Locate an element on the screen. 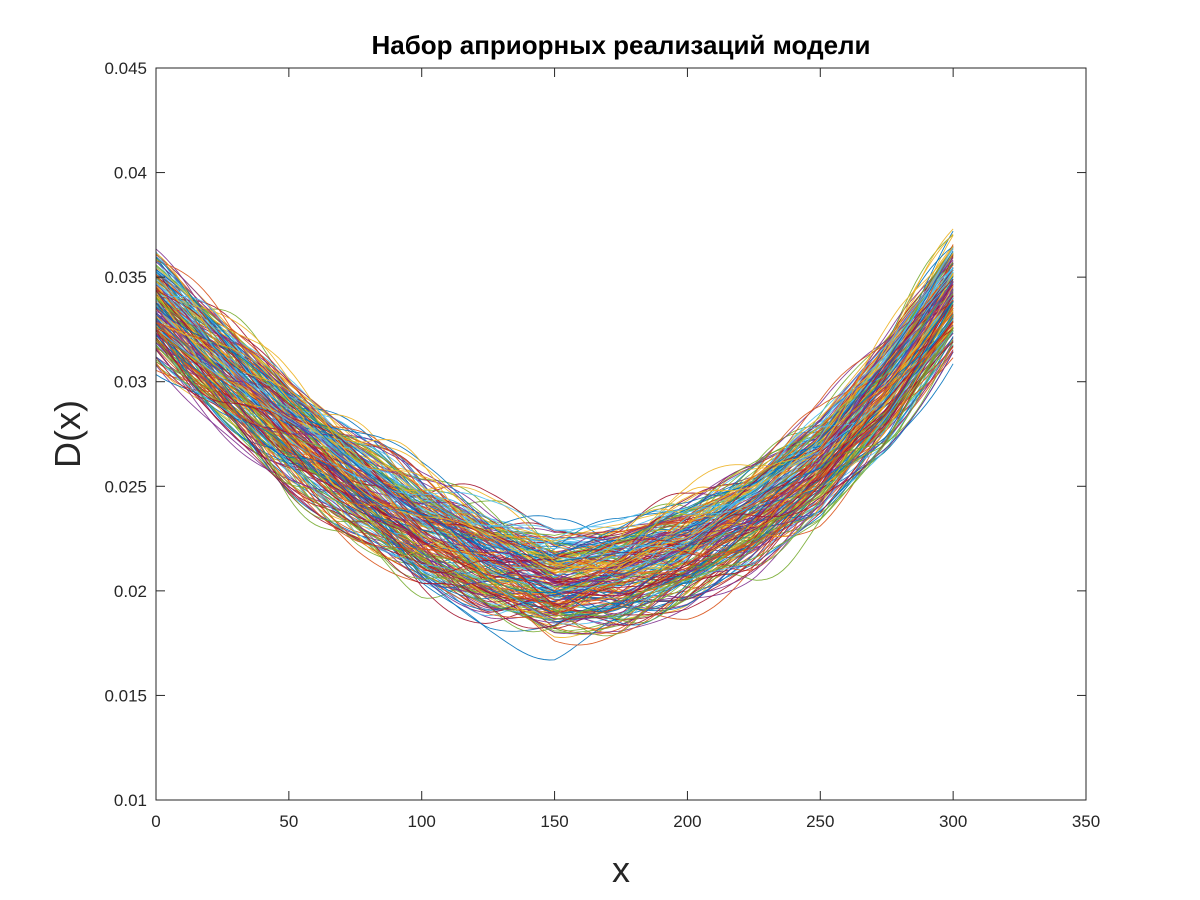 The height and width of the screenshot is (900, 1200). x-tick-label: 100 is located at coordinates (422, 821).